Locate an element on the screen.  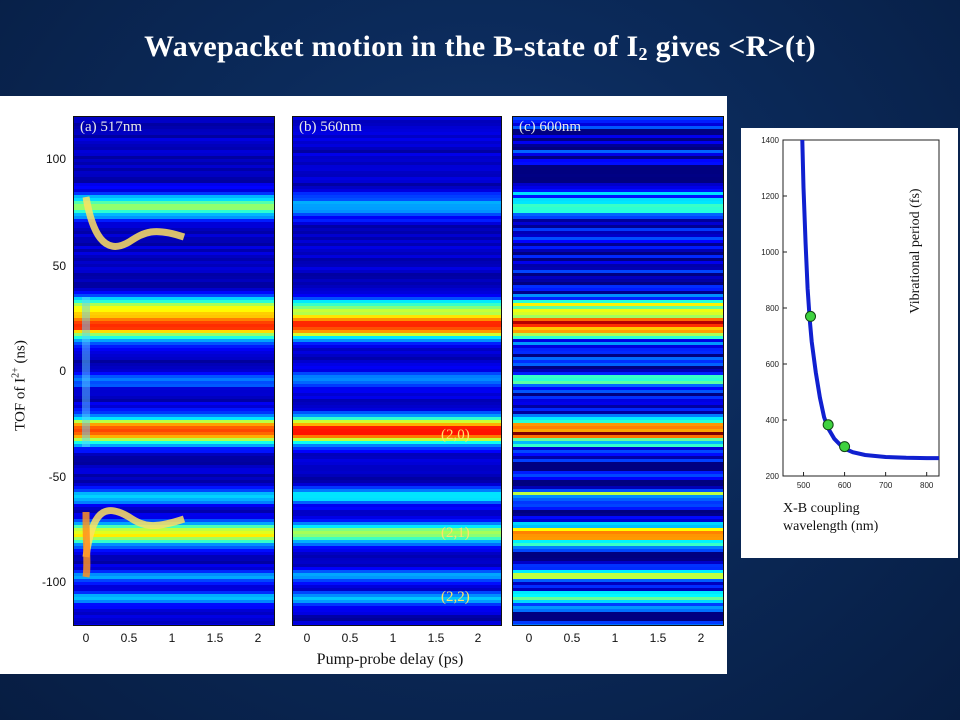
x-tick-label: 800 is located at coordinates (927, 485).